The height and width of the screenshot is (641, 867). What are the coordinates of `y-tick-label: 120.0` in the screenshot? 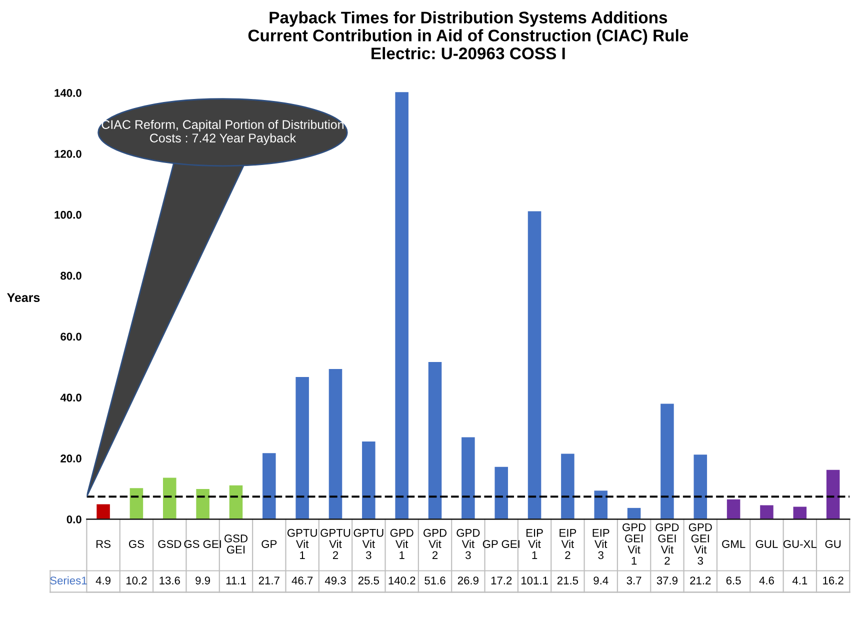 It's located at (68, 154).